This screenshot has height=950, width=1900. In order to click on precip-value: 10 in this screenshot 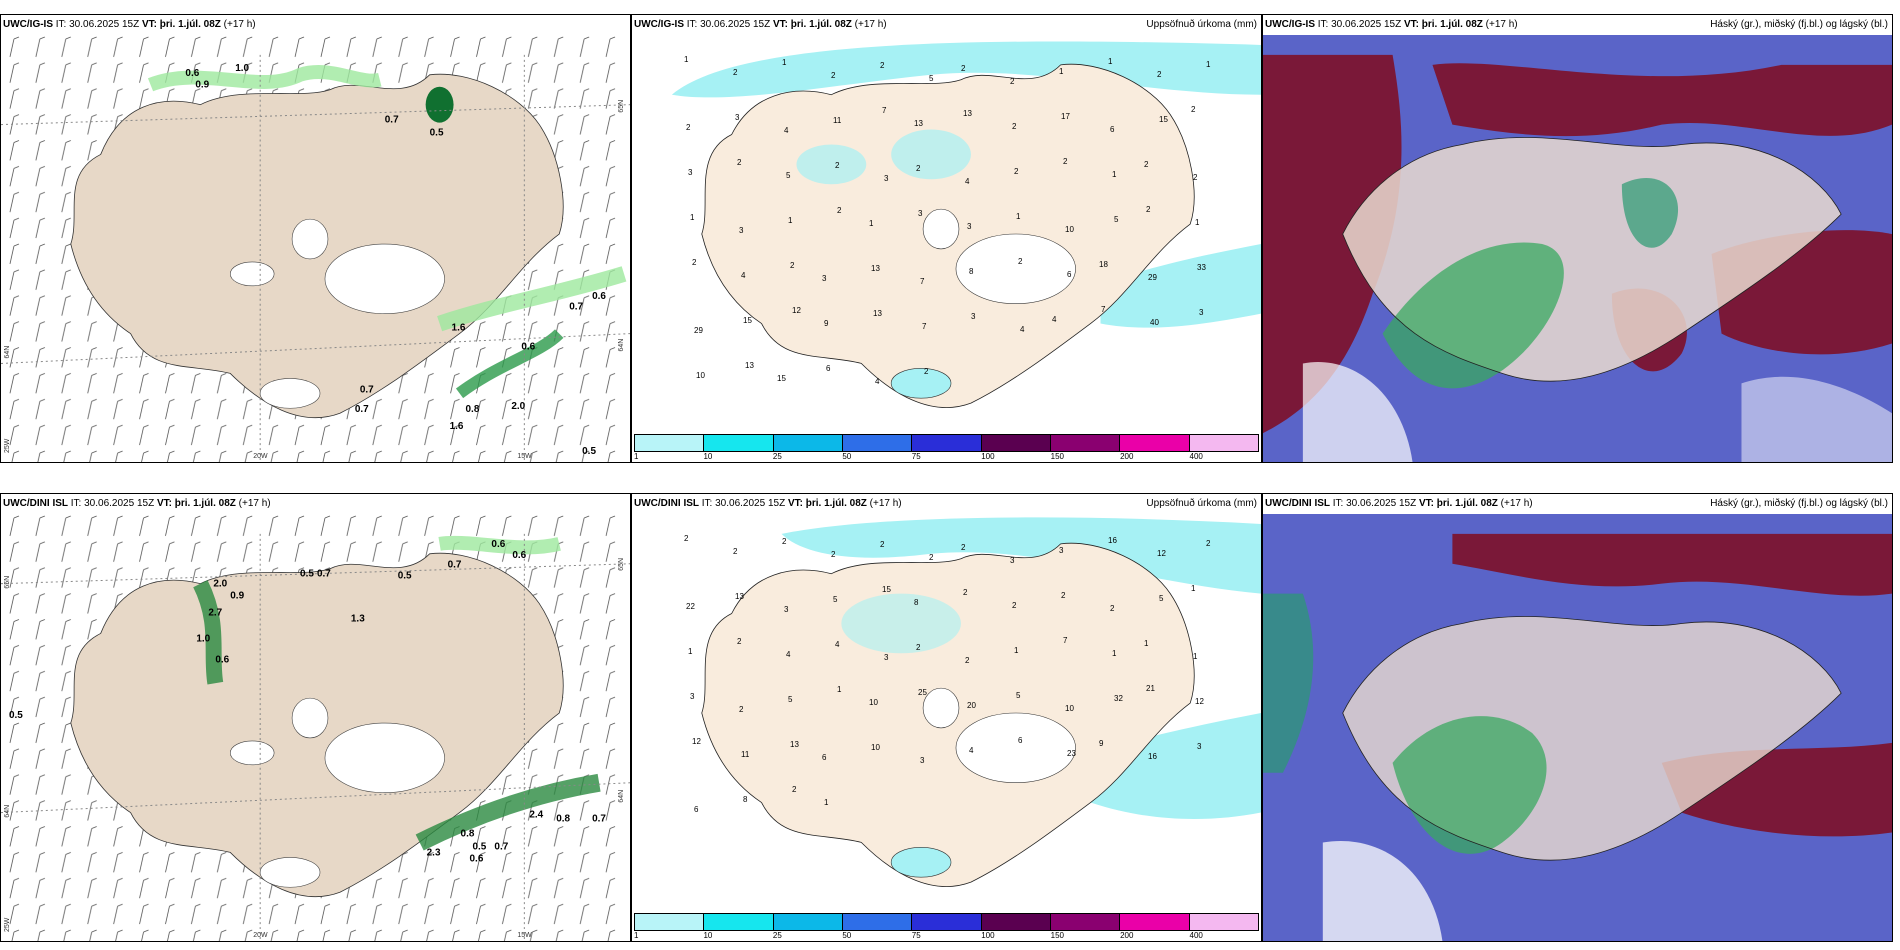, I will do `click(700, 375)`.